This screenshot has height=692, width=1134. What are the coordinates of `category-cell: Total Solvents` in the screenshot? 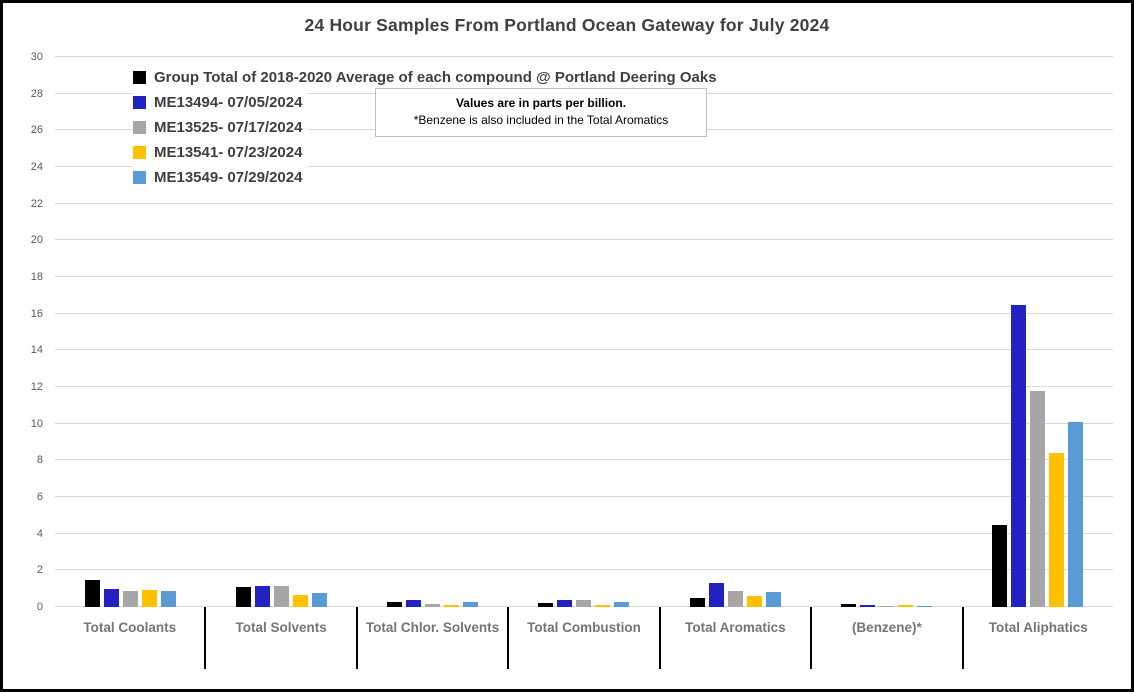 It's located at (279, 638).